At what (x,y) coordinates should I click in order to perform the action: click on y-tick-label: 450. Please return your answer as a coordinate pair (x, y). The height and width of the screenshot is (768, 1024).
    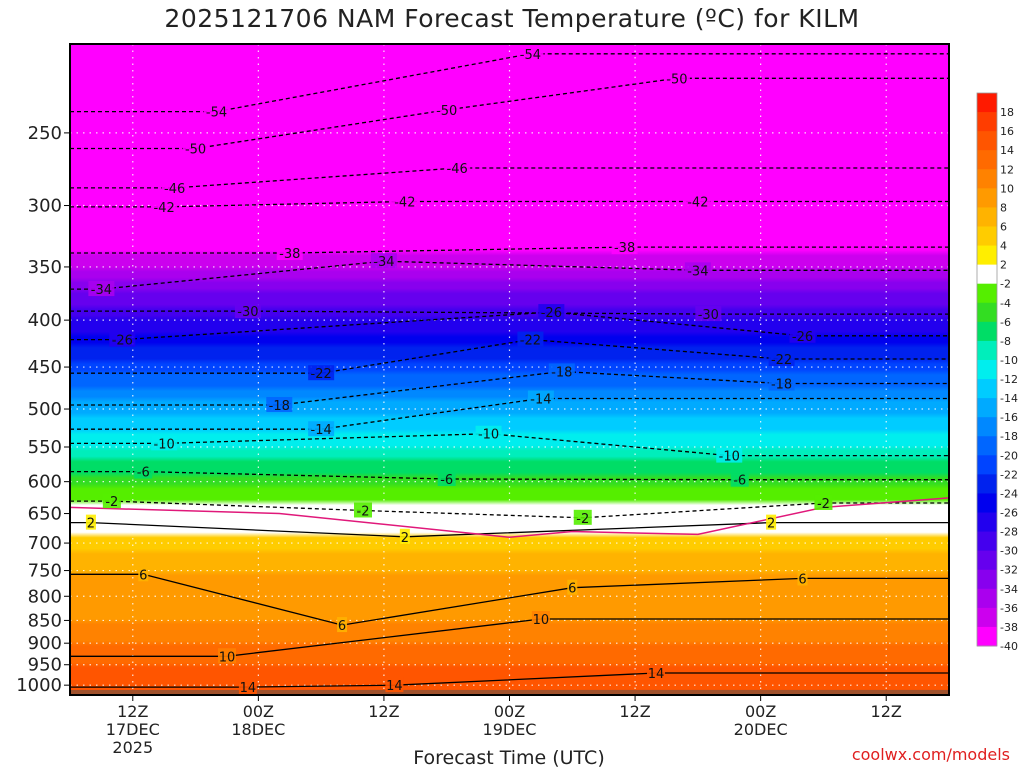
    Looking at the image, I should click on (45, 367).